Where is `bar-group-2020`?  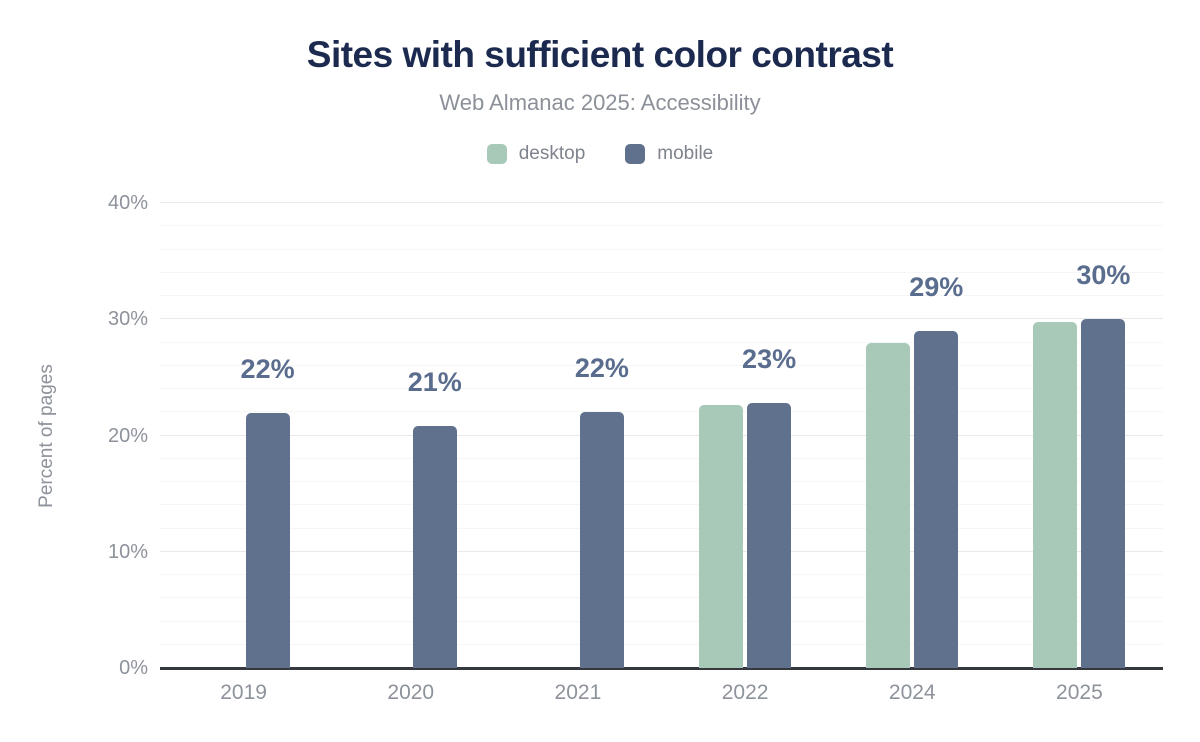
bar-group-2020 is located at coordinates (410, 435).